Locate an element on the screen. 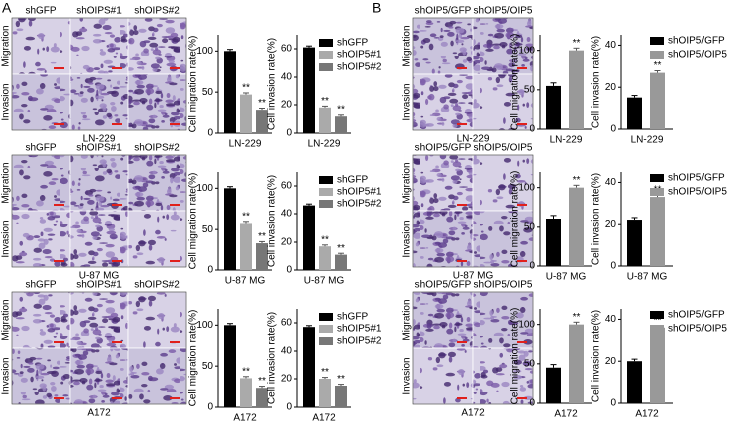  cell-line-label: U-87 MG is located at coordinates (473, 276).